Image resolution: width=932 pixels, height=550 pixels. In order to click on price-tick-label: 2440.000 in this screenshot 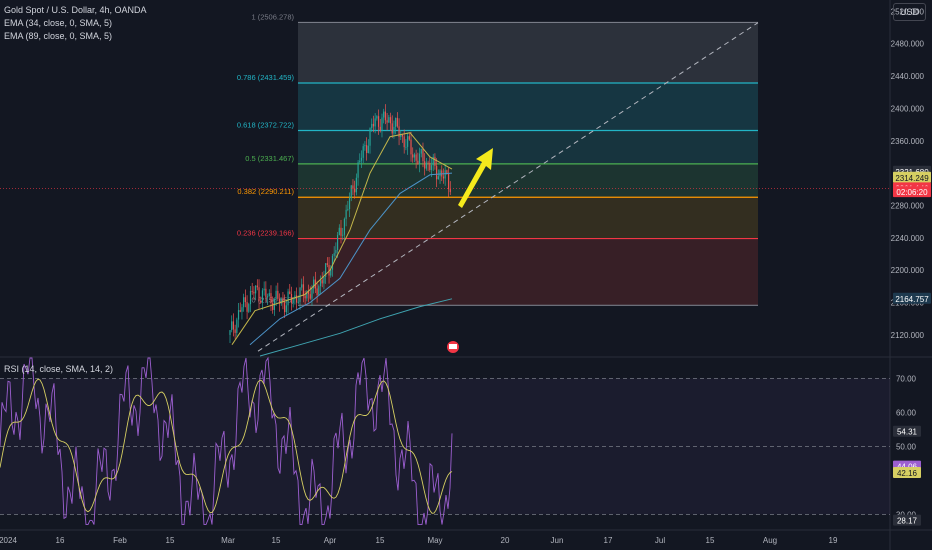, I will do `click(908, 76)`.